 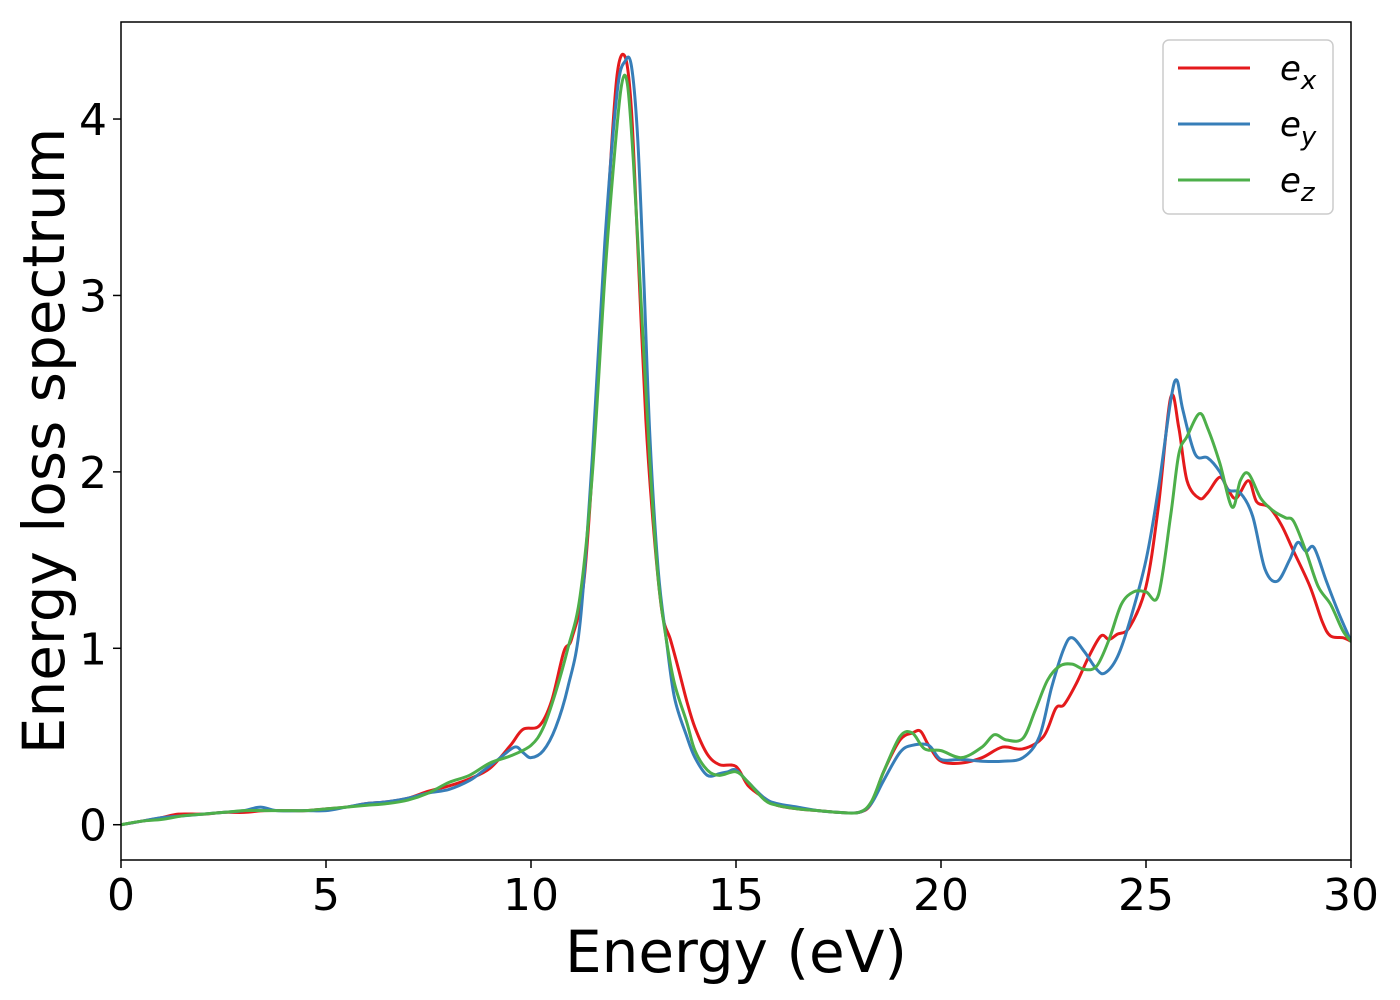 I want to click on x-tick-label: 20, so click(x=941, y=895).